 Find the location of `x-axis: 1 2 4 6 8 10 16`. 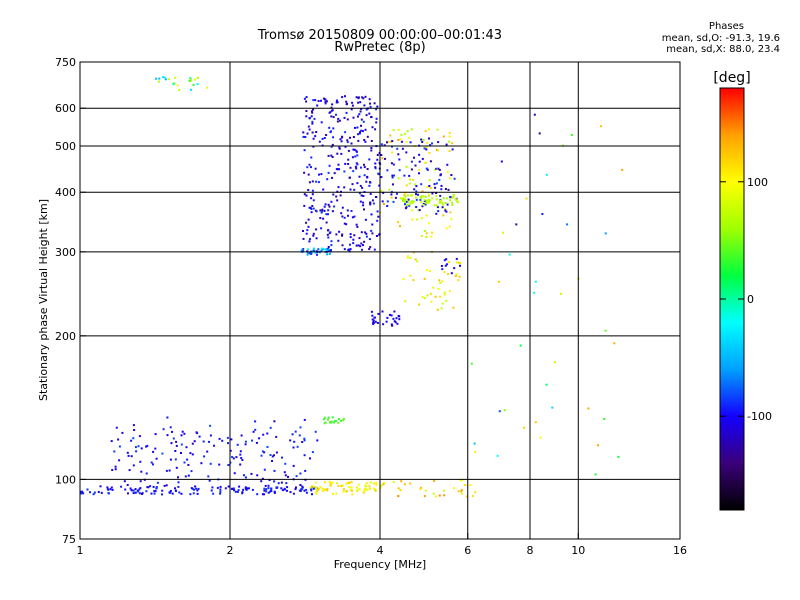

x-axis: 1 2 4 6 8 10 16 is located at coordinates (382, 545).